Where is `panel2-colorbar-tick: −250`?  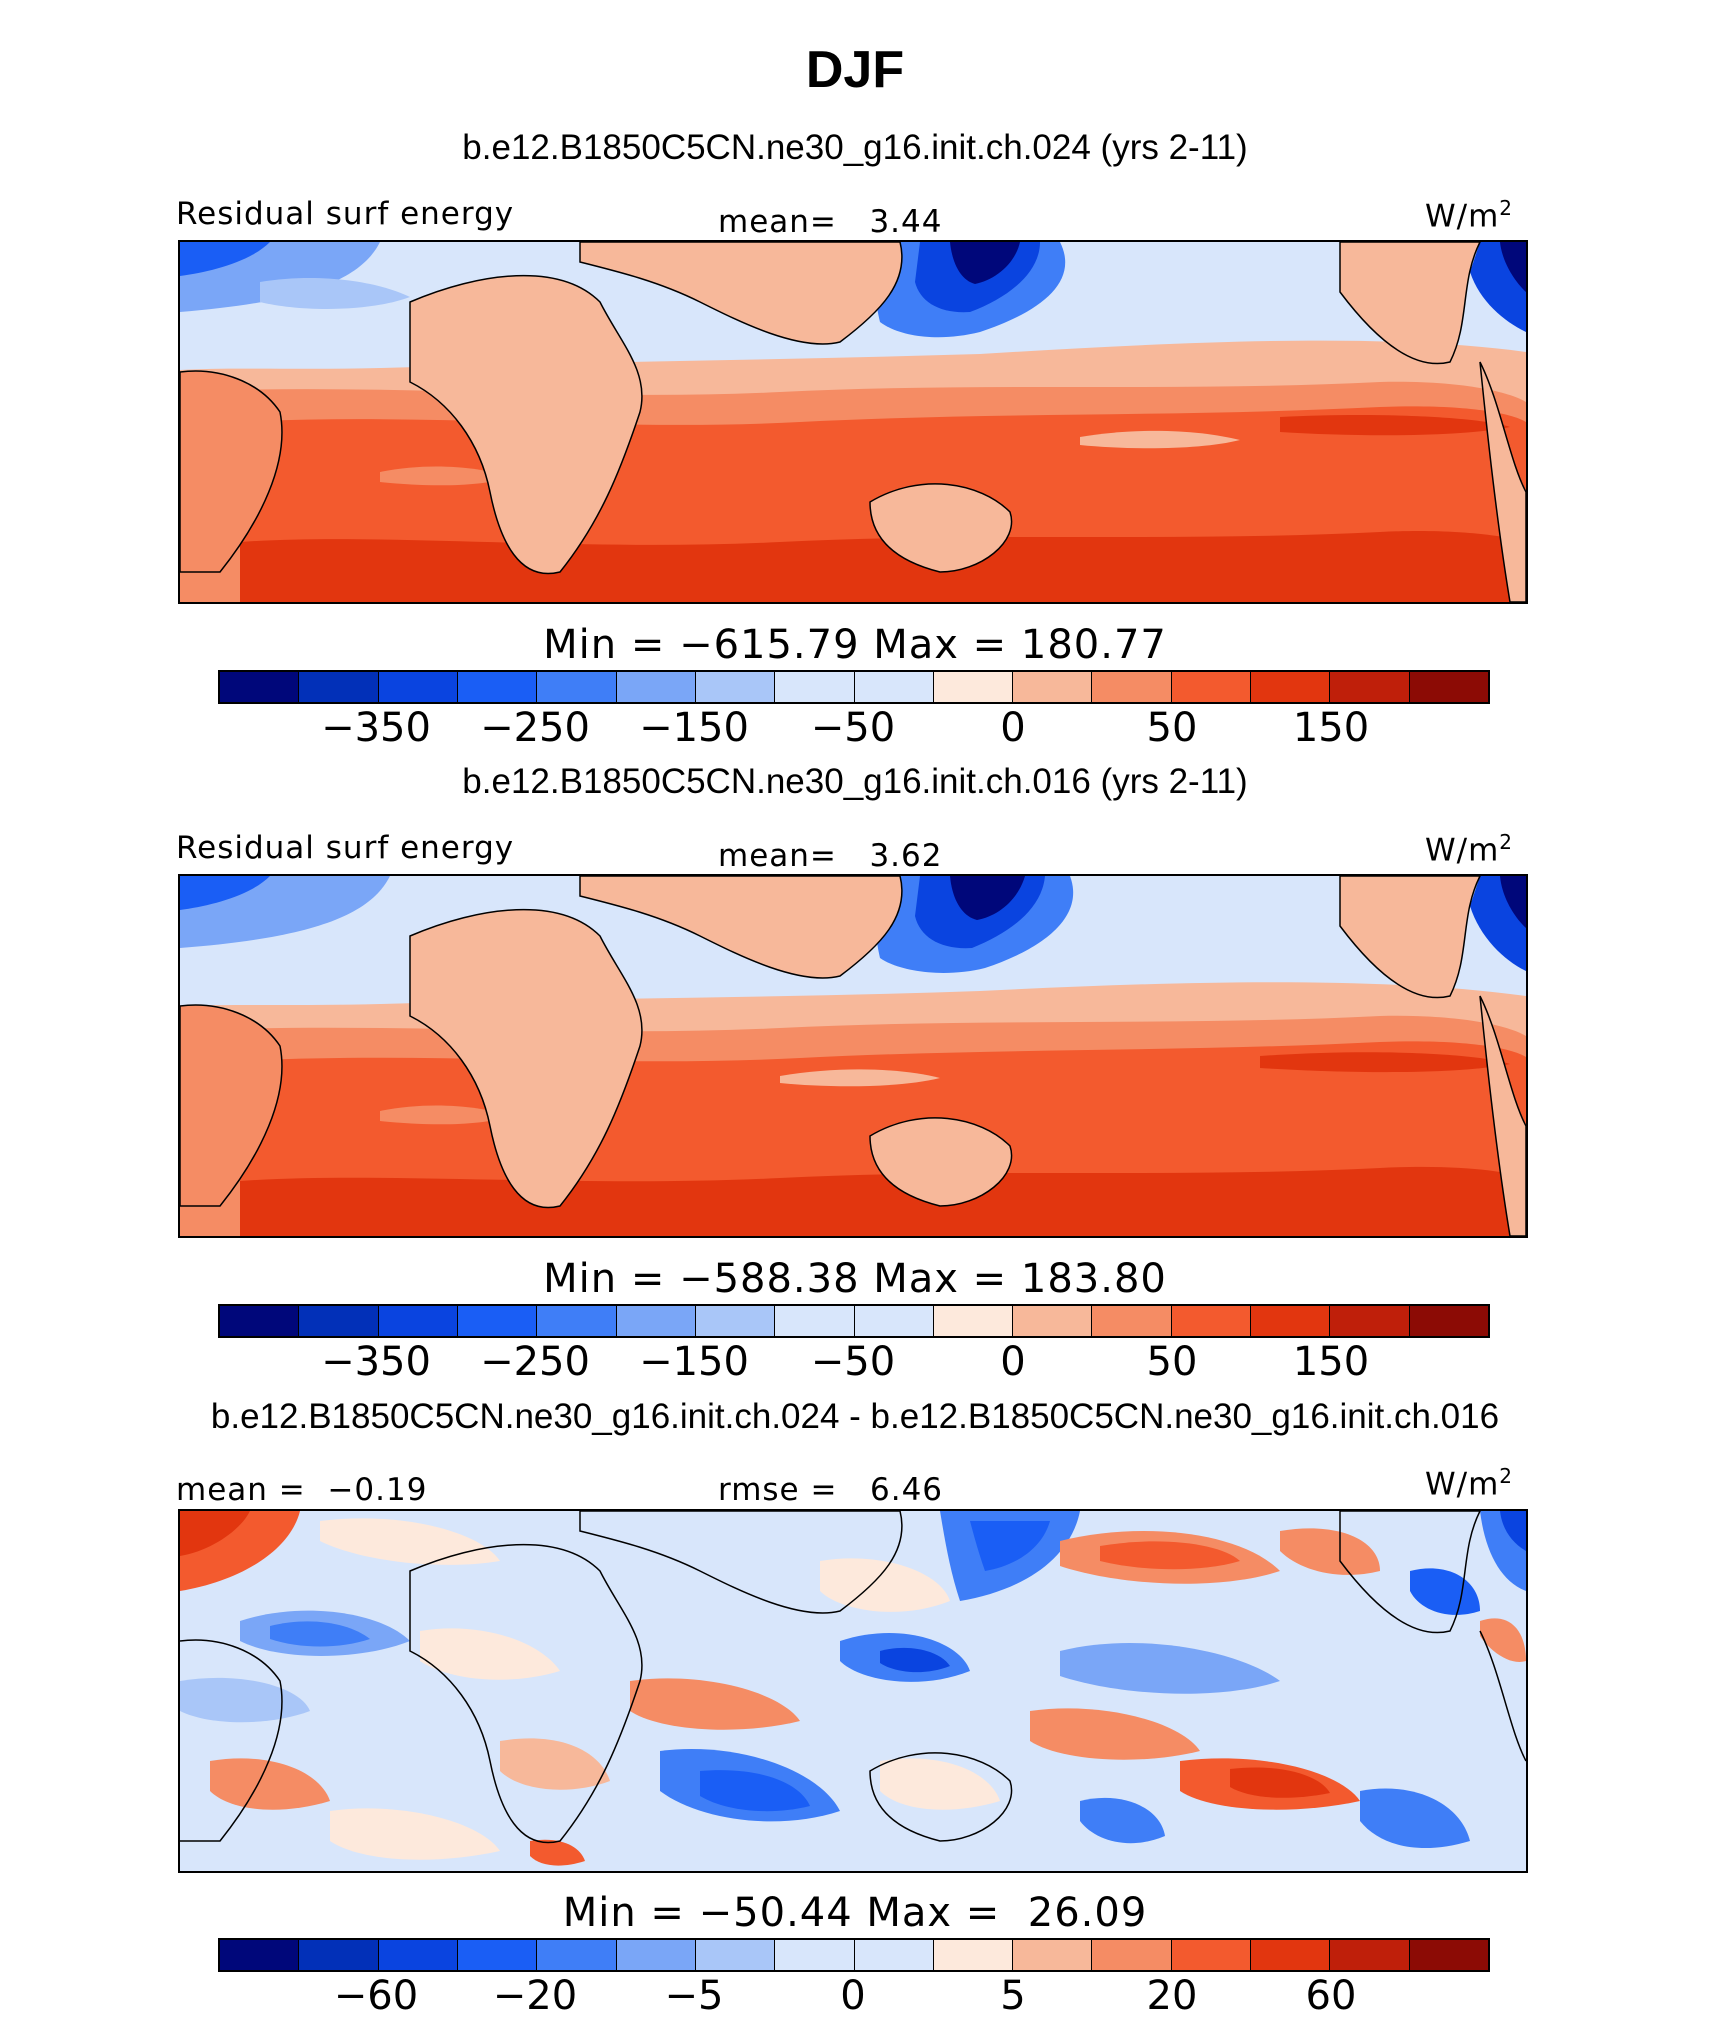 panel2-colorbar-tick: −250 is located at coordinates (535, 1362).